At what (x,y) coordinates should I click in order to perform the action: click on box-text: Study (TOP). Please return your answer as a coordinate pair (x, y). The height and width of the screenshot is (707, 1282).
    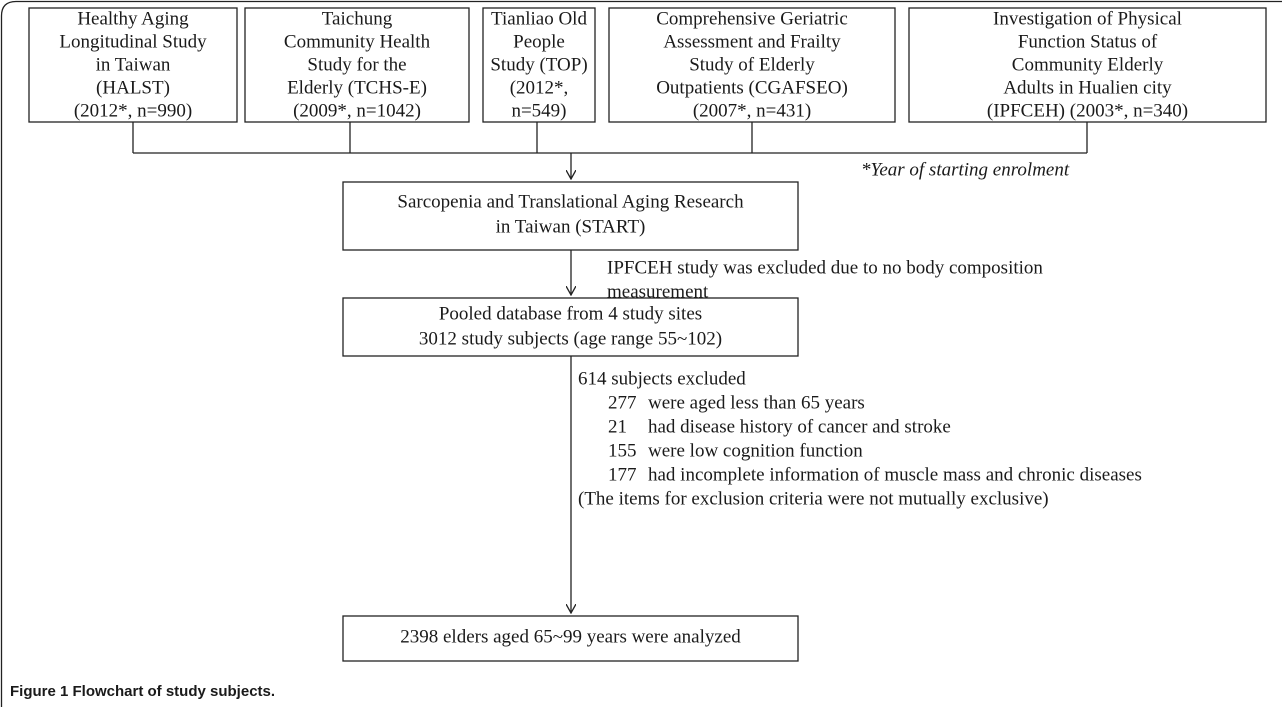
    Looking at the image, I should click on (538, 64).